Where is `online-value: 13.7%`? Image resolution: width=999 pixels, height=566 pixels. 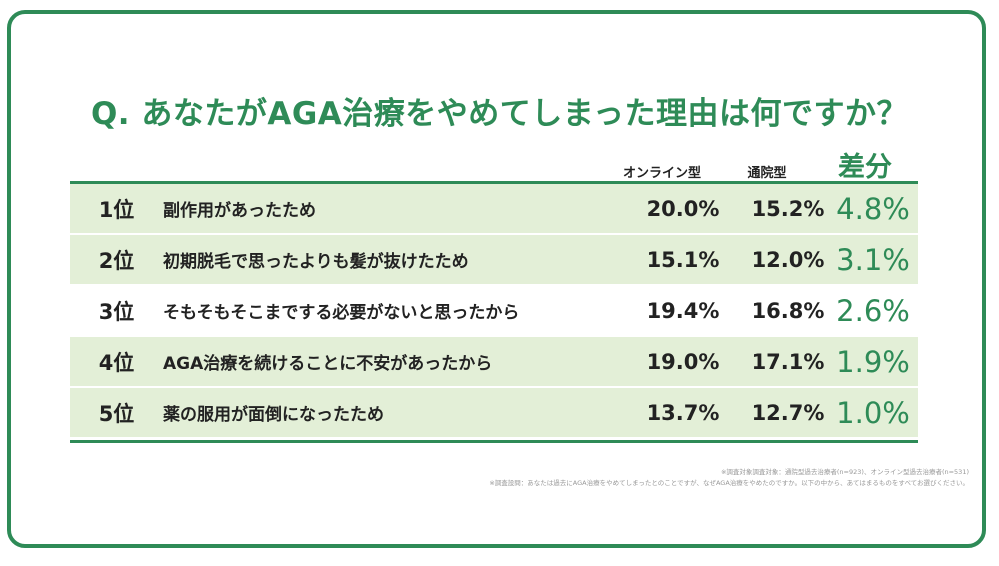
online-value: 13.7% is located at coordinates (683, 412).